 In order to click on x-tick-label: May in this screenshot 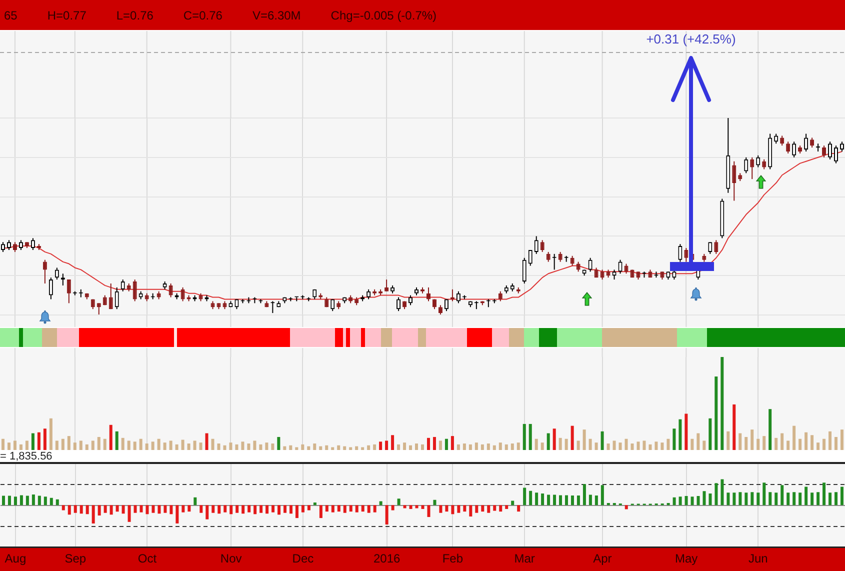, I will do `click(686, 558)`.